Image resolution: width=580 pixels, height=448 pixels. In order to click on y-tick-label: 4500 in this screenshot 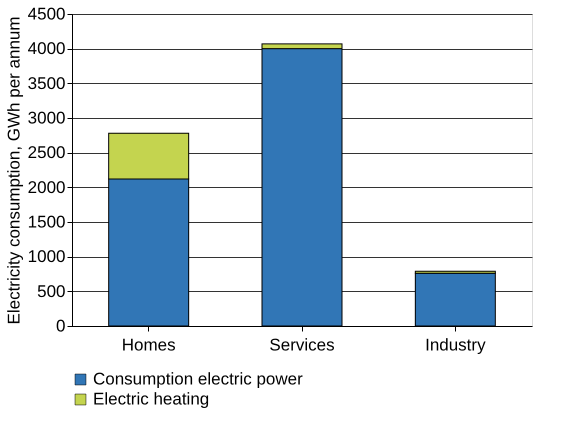, I will do `click(47, 14)`.